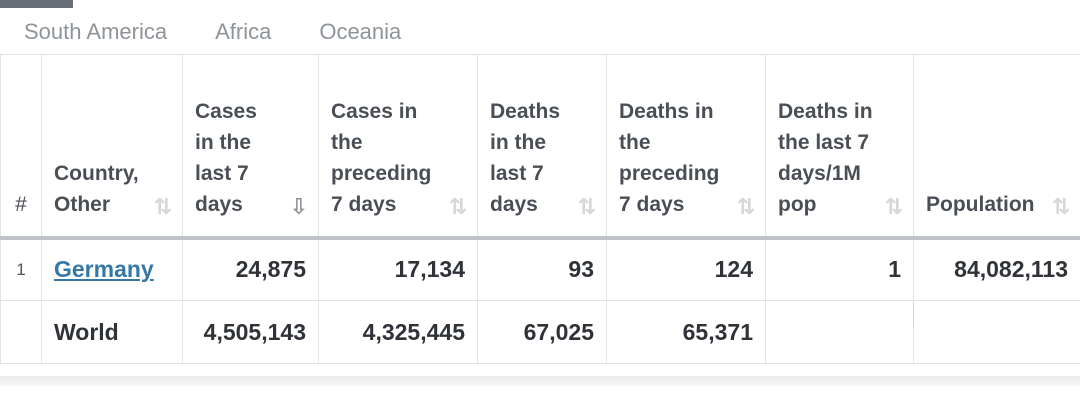  Describe the element at coordinates (250, 332) in the screenshot. I see `world-cases-7d: 4,505,143` at that location.